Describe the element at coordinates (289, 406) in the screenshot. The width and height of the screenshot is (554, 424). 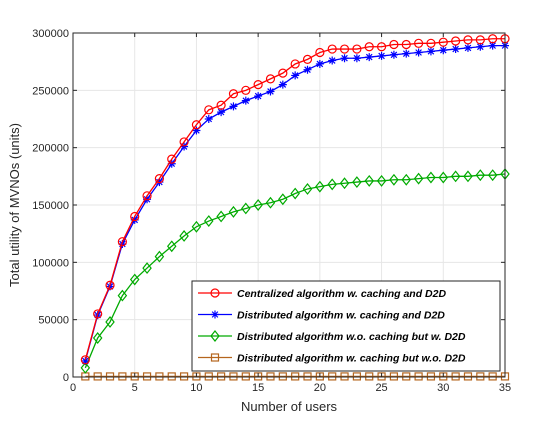
I see `x-axis-label: Number of users` at that location.